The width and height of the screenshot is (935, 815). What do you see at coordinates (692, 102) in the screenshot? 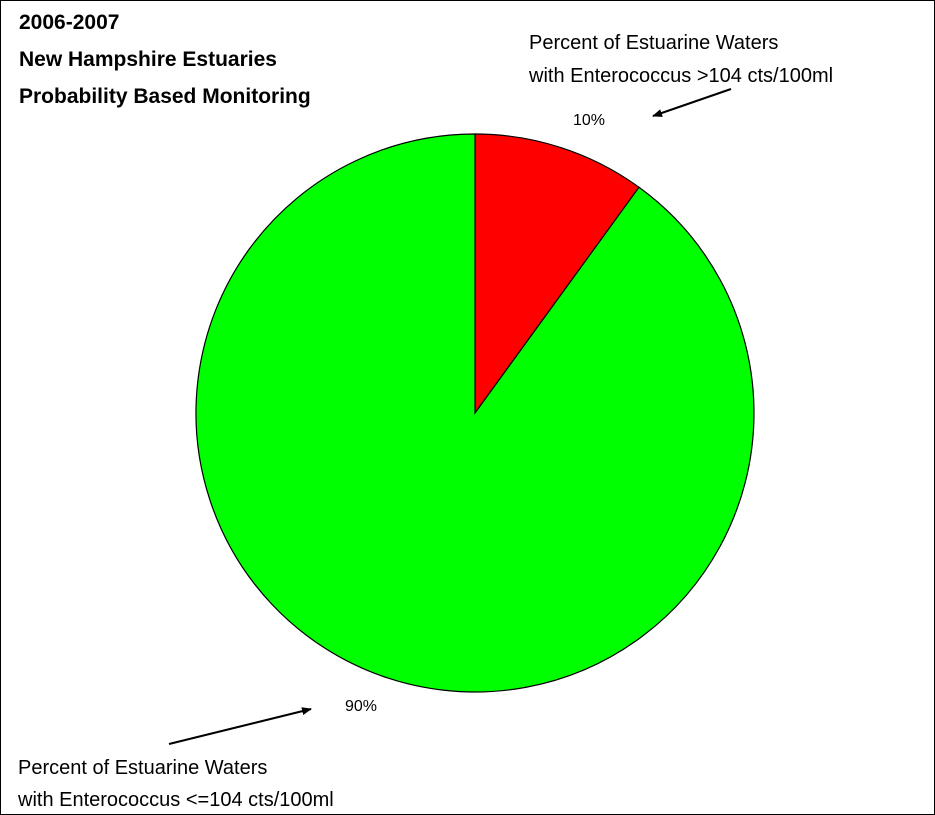
I see `annotation-arrow-top` at bounding box center [692, 102].